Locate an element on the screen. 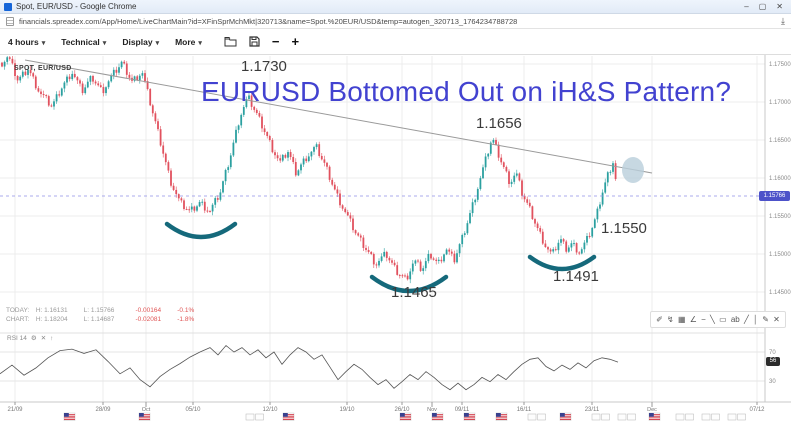 The image size is (791, 424). time-tick-label: 16/11 is located at coordinates (524, 410).